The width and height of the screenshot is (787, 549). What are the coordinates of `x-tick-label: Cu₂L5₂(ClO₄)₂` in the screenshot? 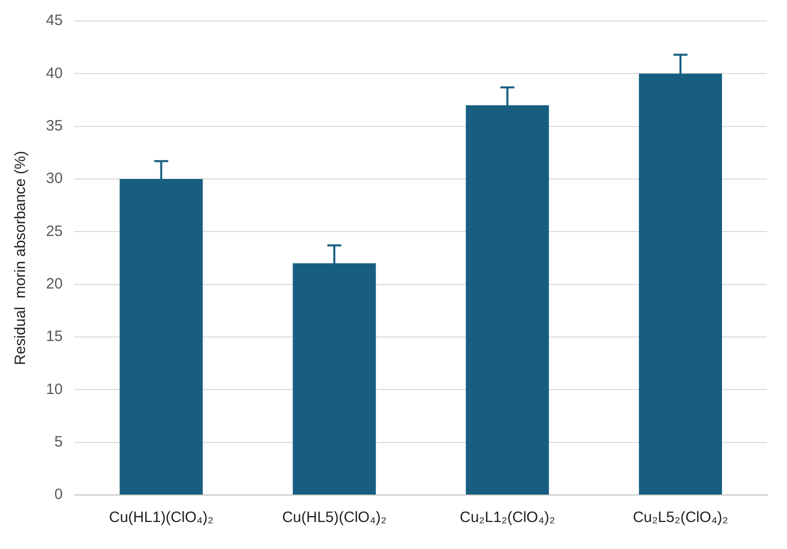 It's located at (680, 517).